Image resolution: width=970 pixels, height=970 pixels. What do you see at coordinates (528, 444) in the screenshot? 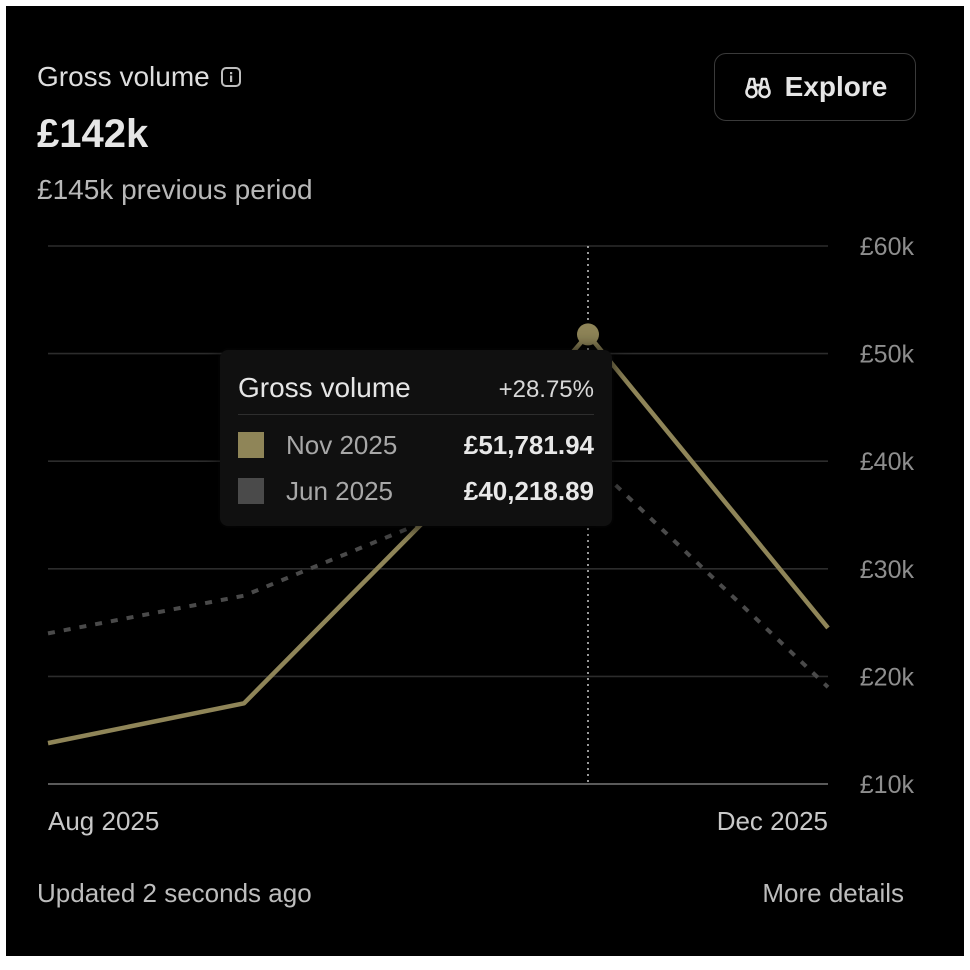
I see `tooltip-value-current: £51,781.94` at bounding box center [528, 444].